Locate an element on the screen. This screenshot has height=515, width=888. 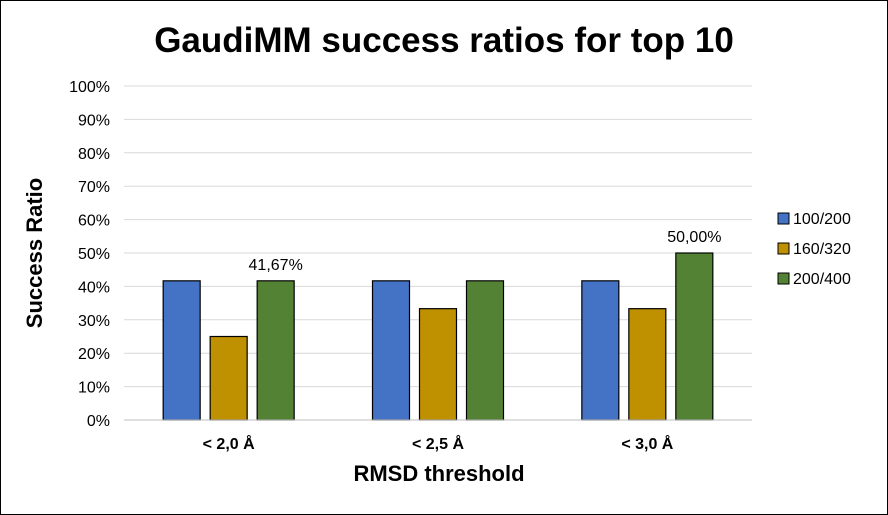
x-category-label: < 3,0 Å is located at coordinates (647, 443).